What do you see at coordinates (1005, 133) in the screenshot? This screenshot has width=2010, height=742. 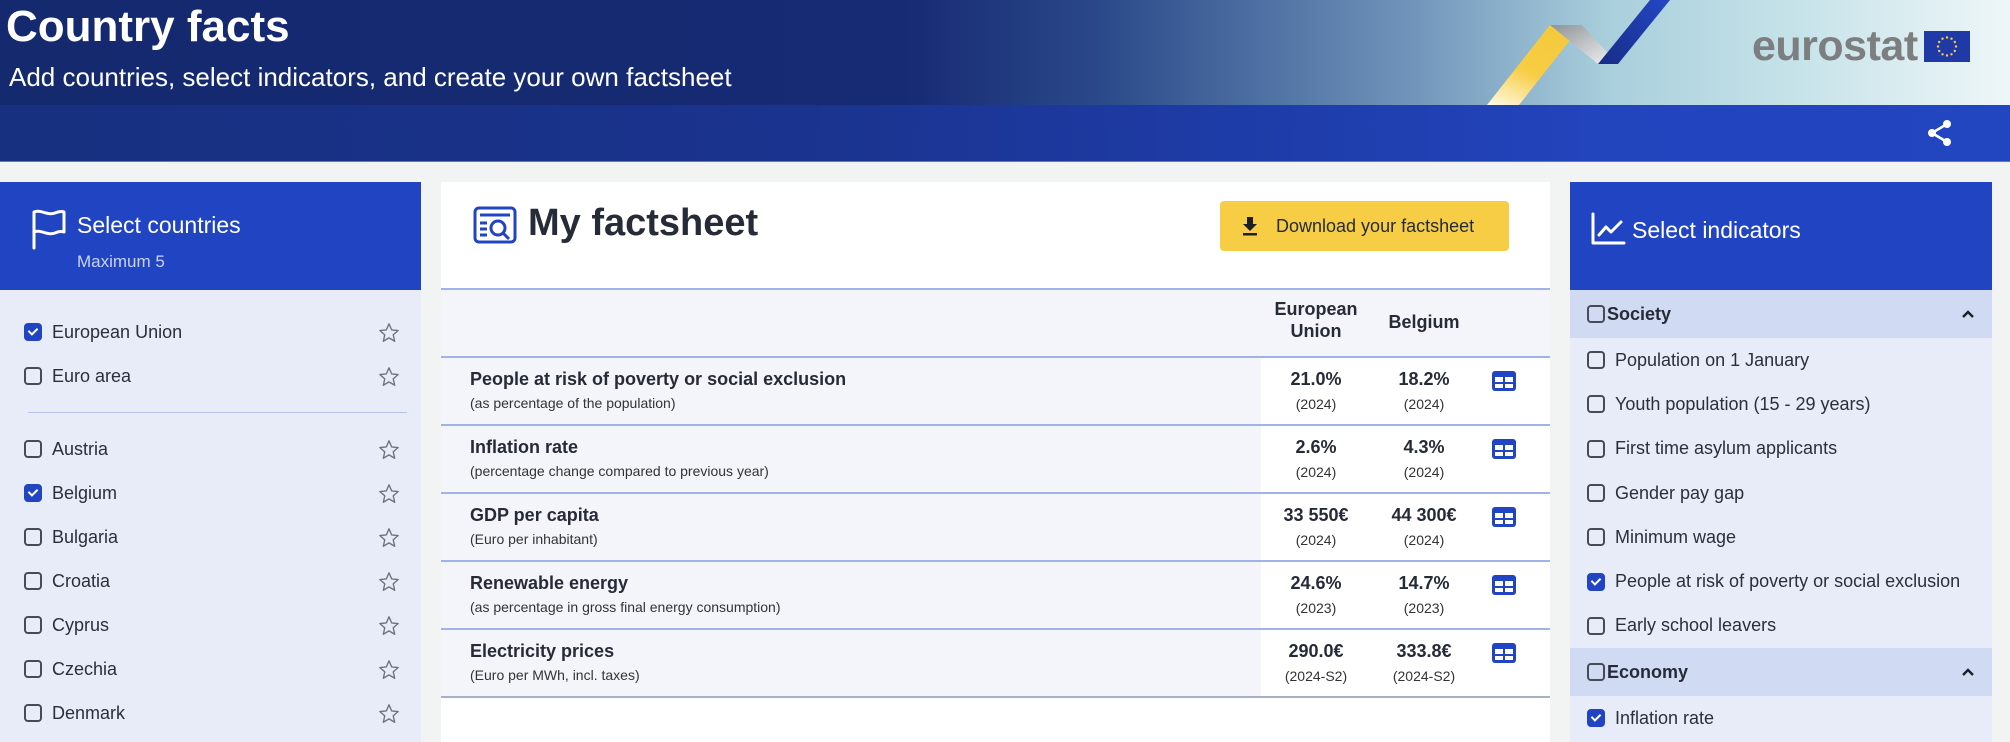 I see `nav-bar` at bounding box center [1005, 133].